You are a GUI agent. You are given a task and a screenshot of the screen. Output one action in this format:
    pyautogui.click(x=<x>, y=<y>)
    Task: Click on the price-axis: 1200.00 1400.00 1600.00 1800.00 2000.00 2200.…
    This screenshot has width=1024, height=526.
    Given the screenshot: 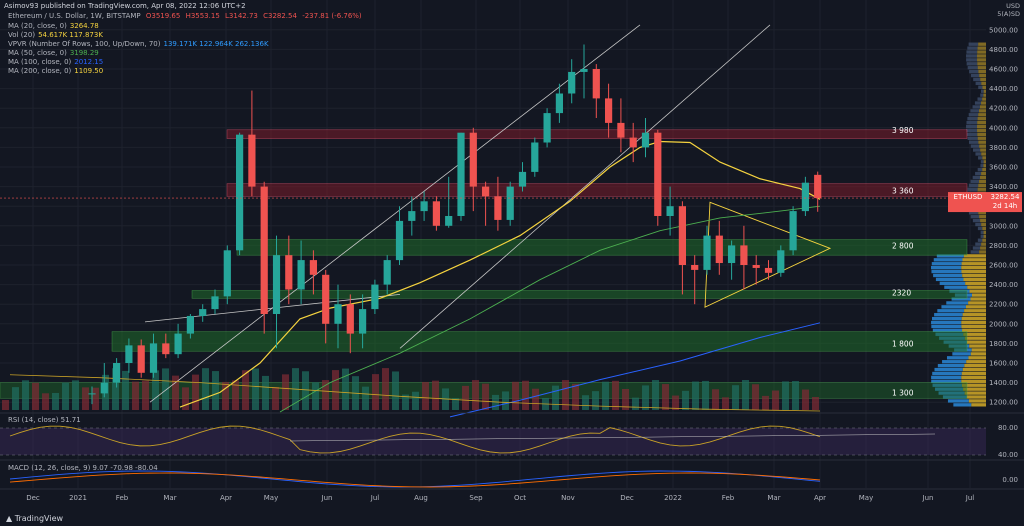 What is the action you would take?
    pyautogui.click(x=1003, y=216)
    